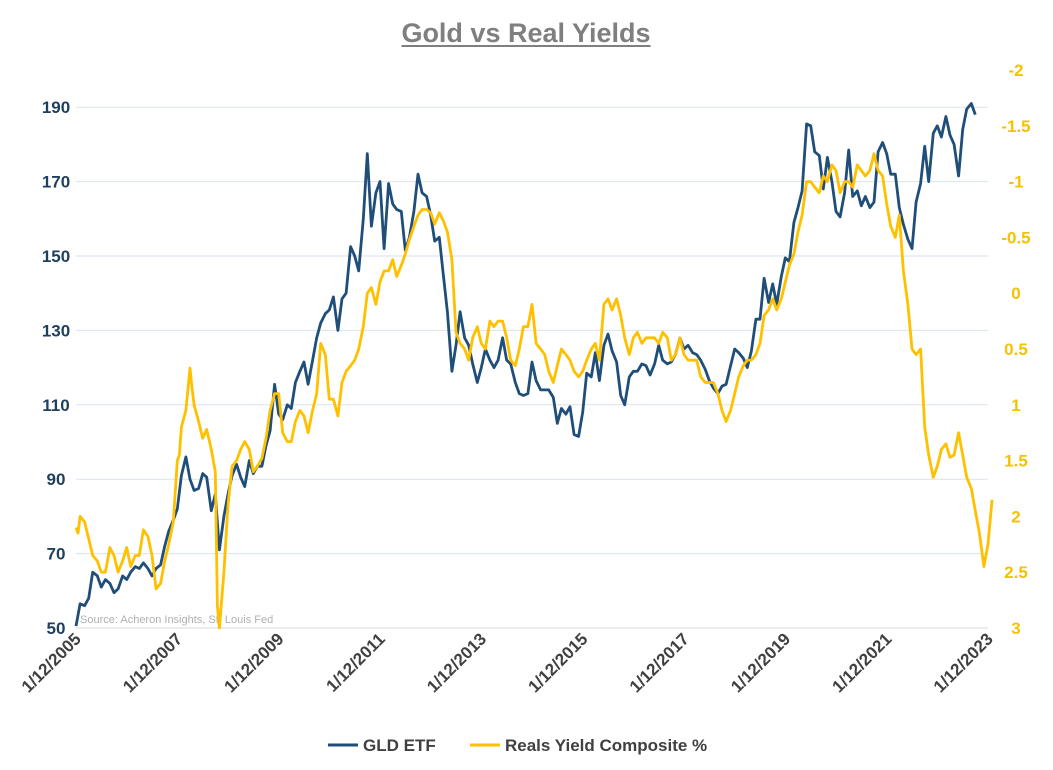  I want to click on right-tick-label: -2, so click(1015, 70).